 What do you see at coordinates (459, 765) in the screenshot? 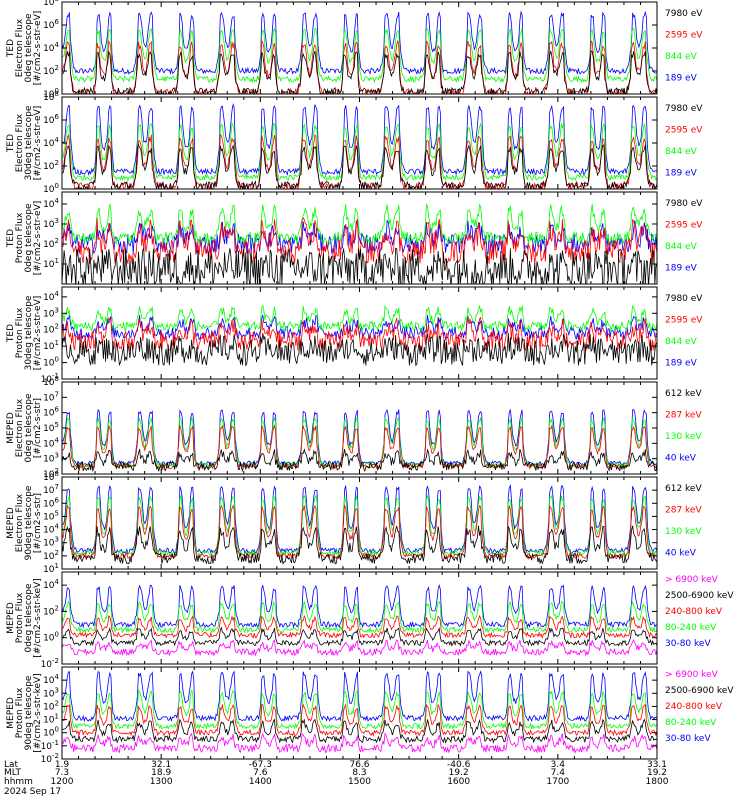
I see `footer-value: -40.6` at bounding box center [459, 765].